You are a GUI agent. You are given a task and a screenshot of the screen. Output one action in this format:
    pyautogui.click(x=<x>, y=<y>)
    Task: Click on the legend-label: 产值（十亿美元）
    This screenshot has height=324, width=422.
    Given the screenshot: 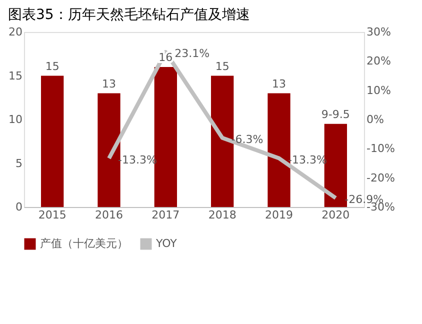 What is the action you would take?
    pyautogui.click(x=84, y=243)
    